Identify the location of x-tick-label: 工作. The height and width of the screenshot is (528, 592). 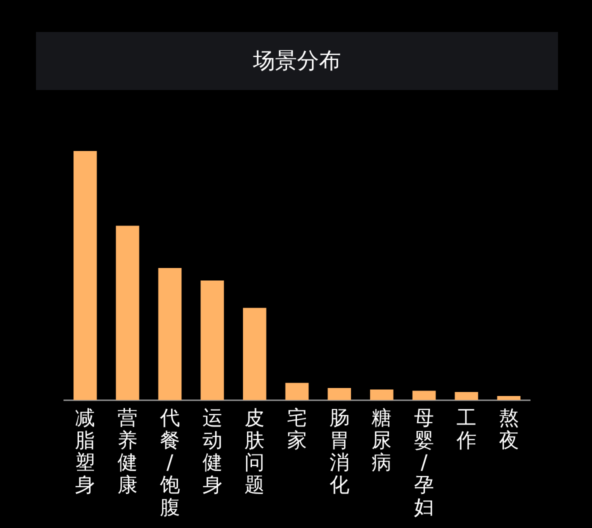
(465, 428).